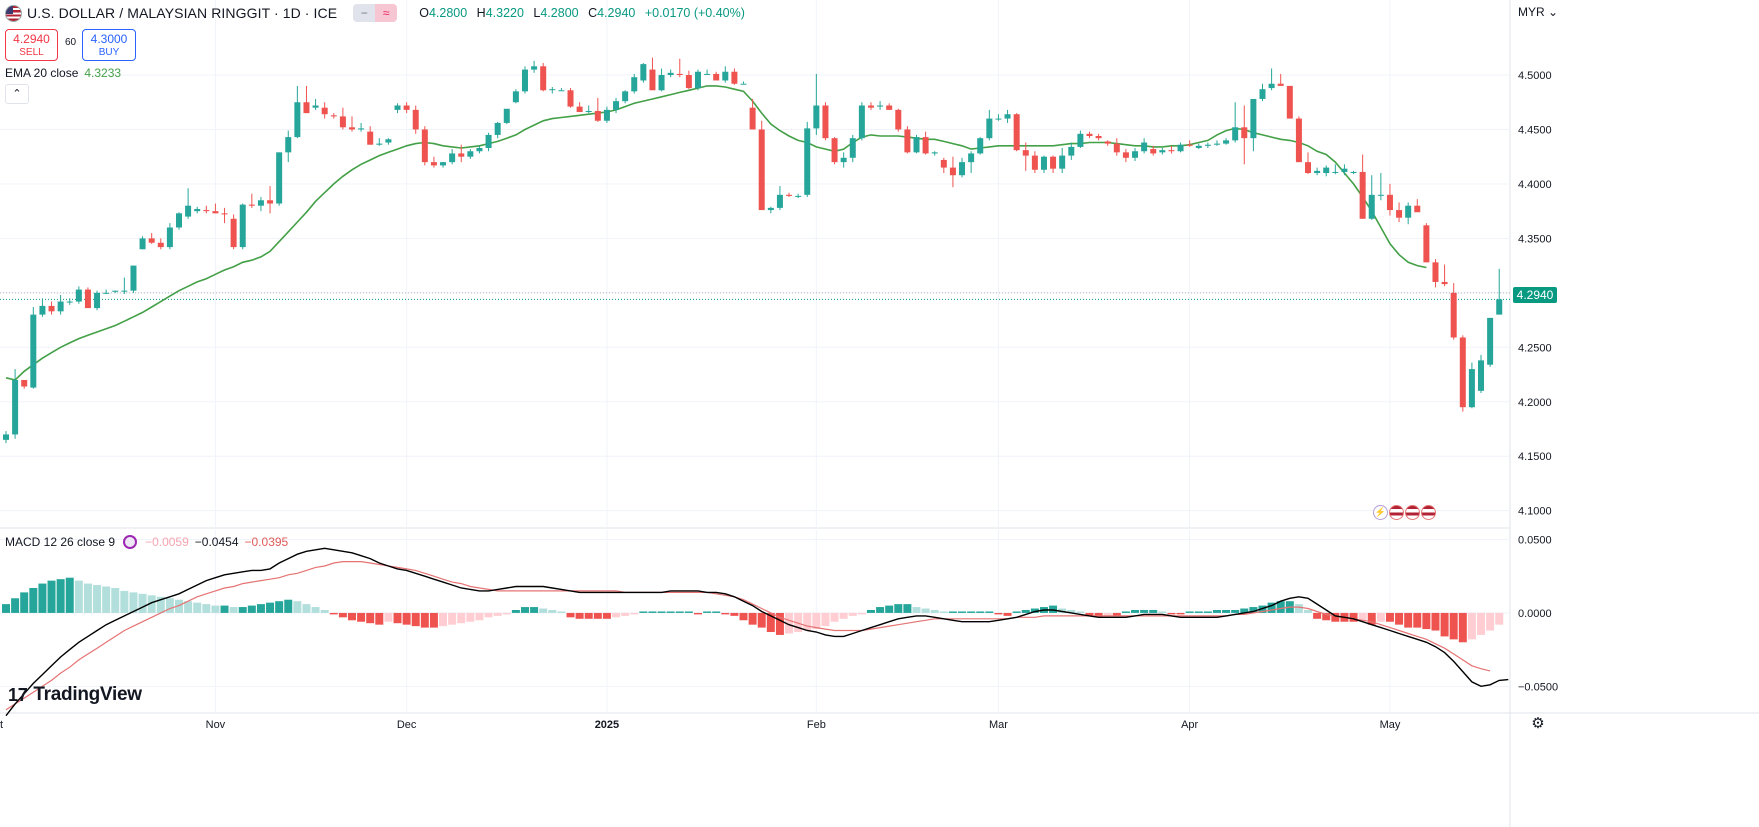 This screenshot has height=827, width=1759. I want to click on high-label: H, so click(481, 13).